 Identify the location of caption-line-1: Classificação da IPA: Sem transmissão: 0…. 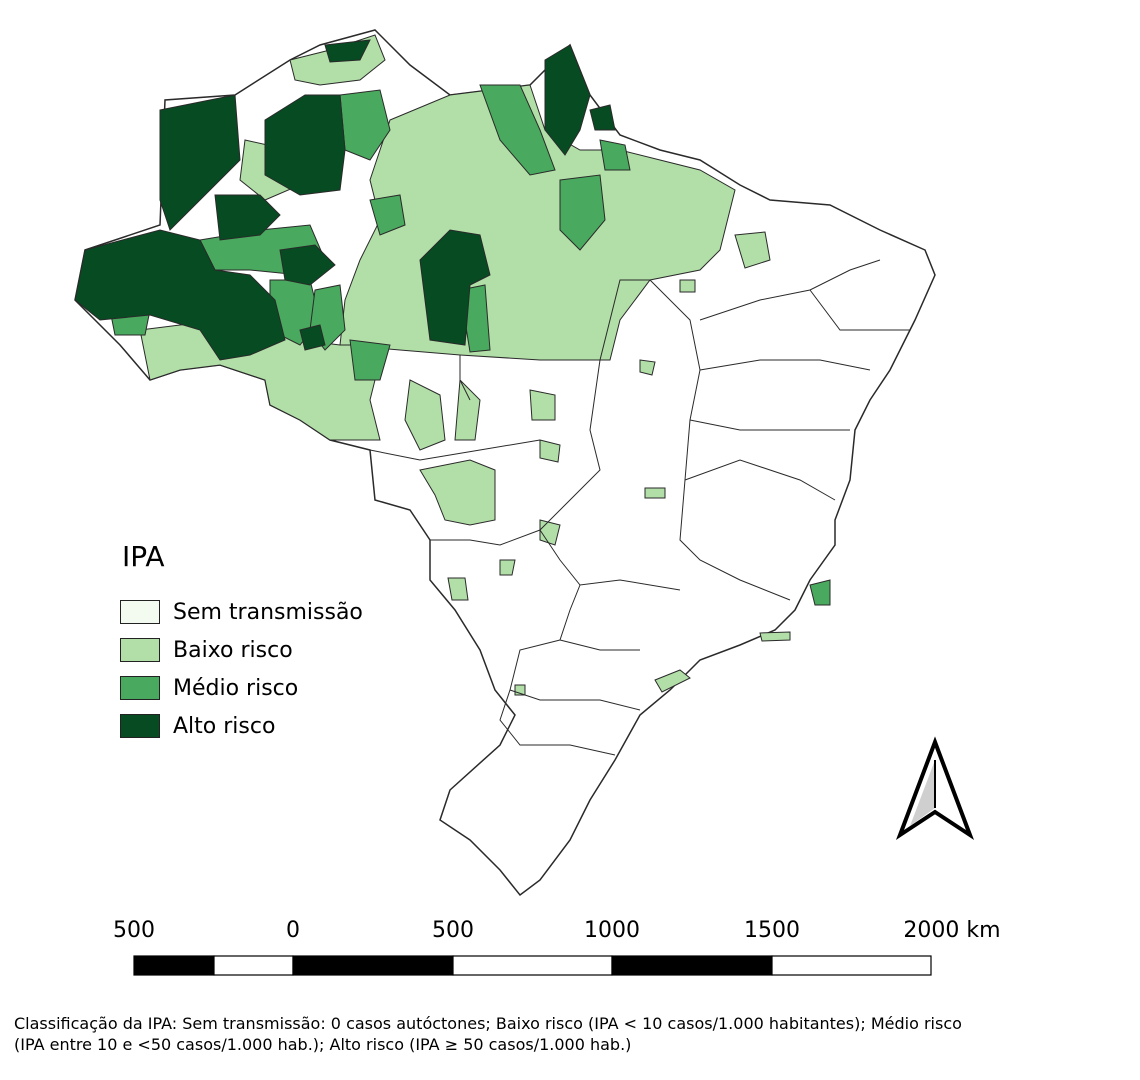
(488, 1023).